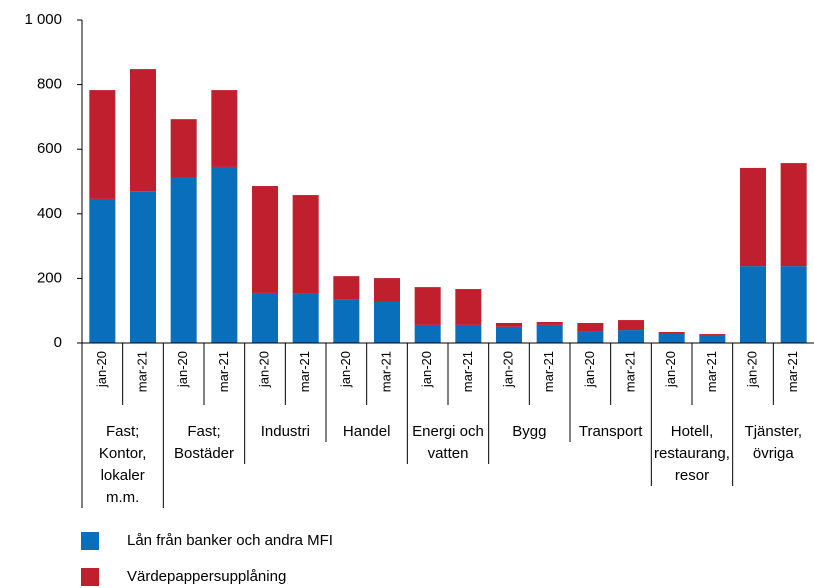 The image size is (814, 588). Describe the element at coordinates (692, 475) in the screenshot. I see `group-label-line: resor` at that location.